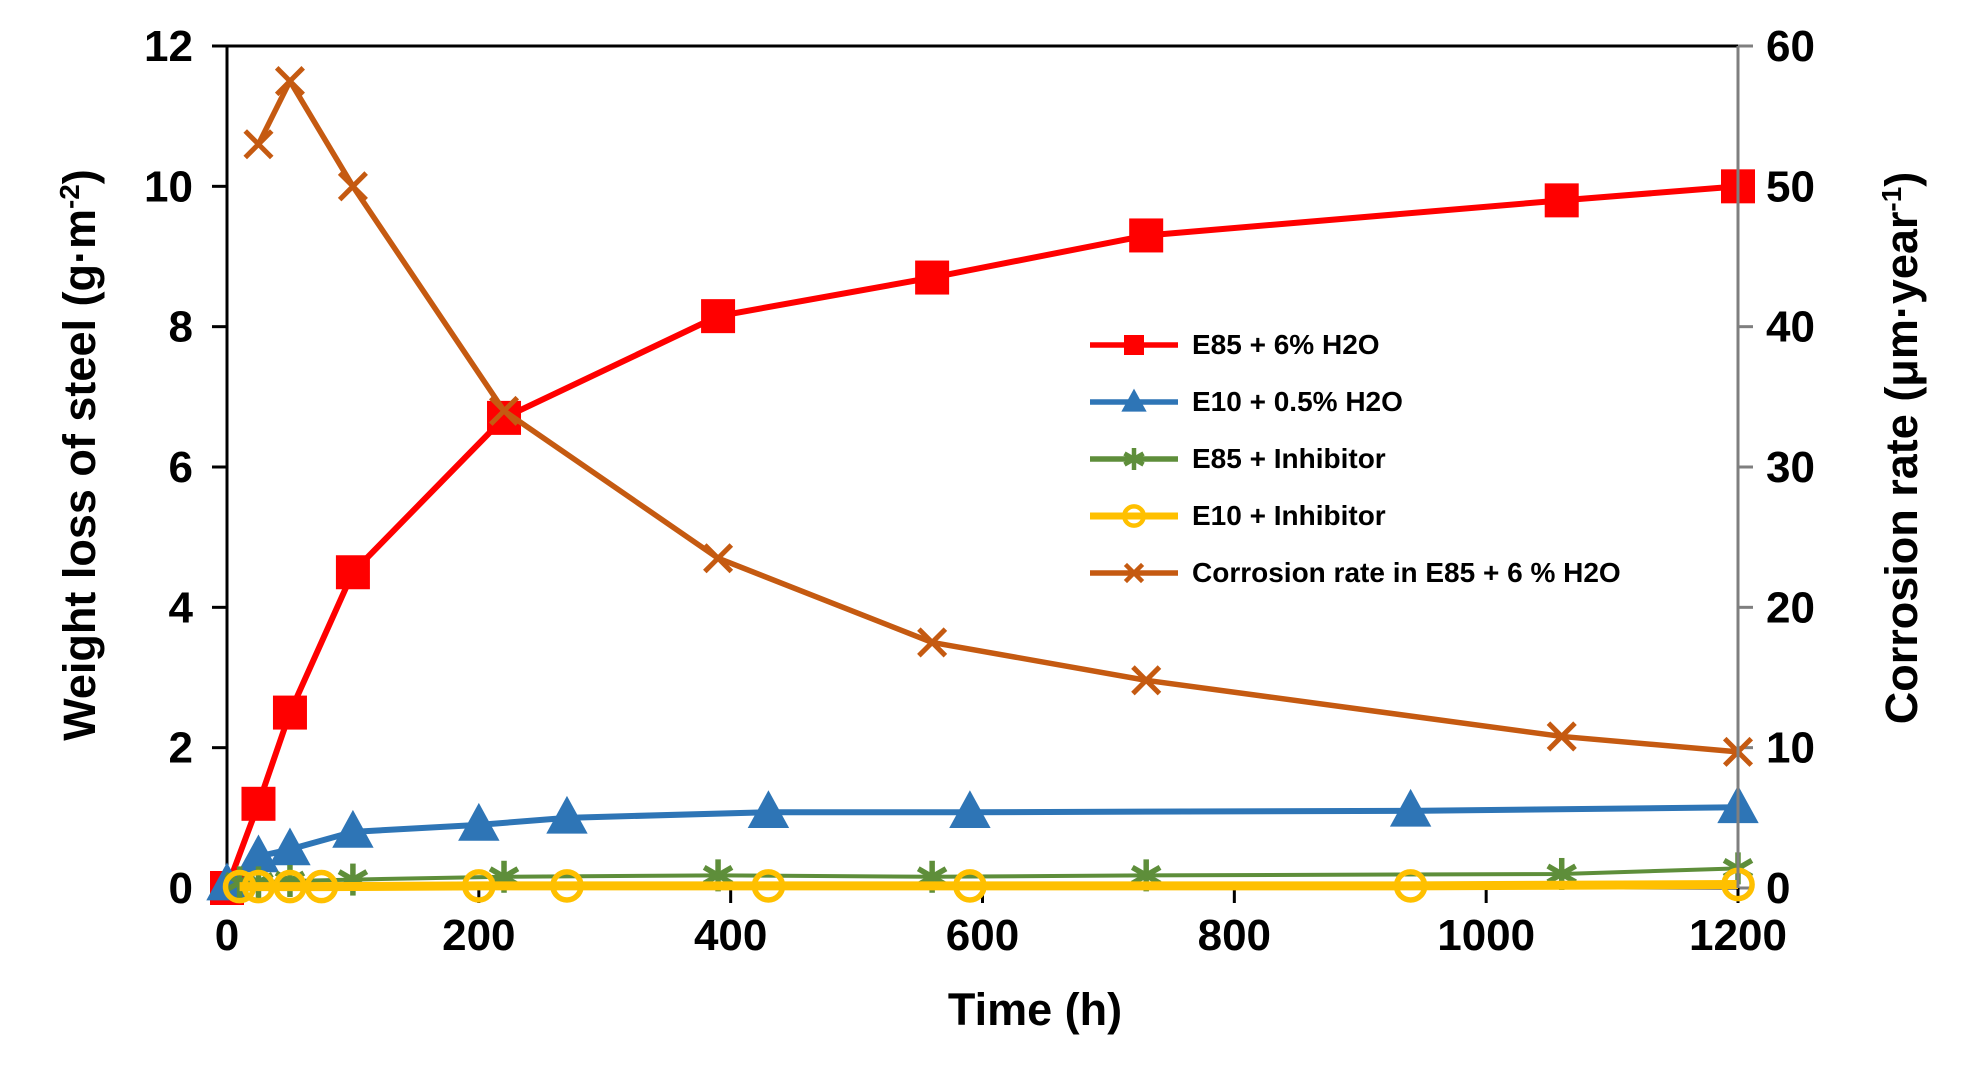 This screenshot has width=1972, height=1069. What do you see at coordinates (181, 888) in the screenshot?
I see `y-left-tick-label: 0` at bounding box center [181, 888].